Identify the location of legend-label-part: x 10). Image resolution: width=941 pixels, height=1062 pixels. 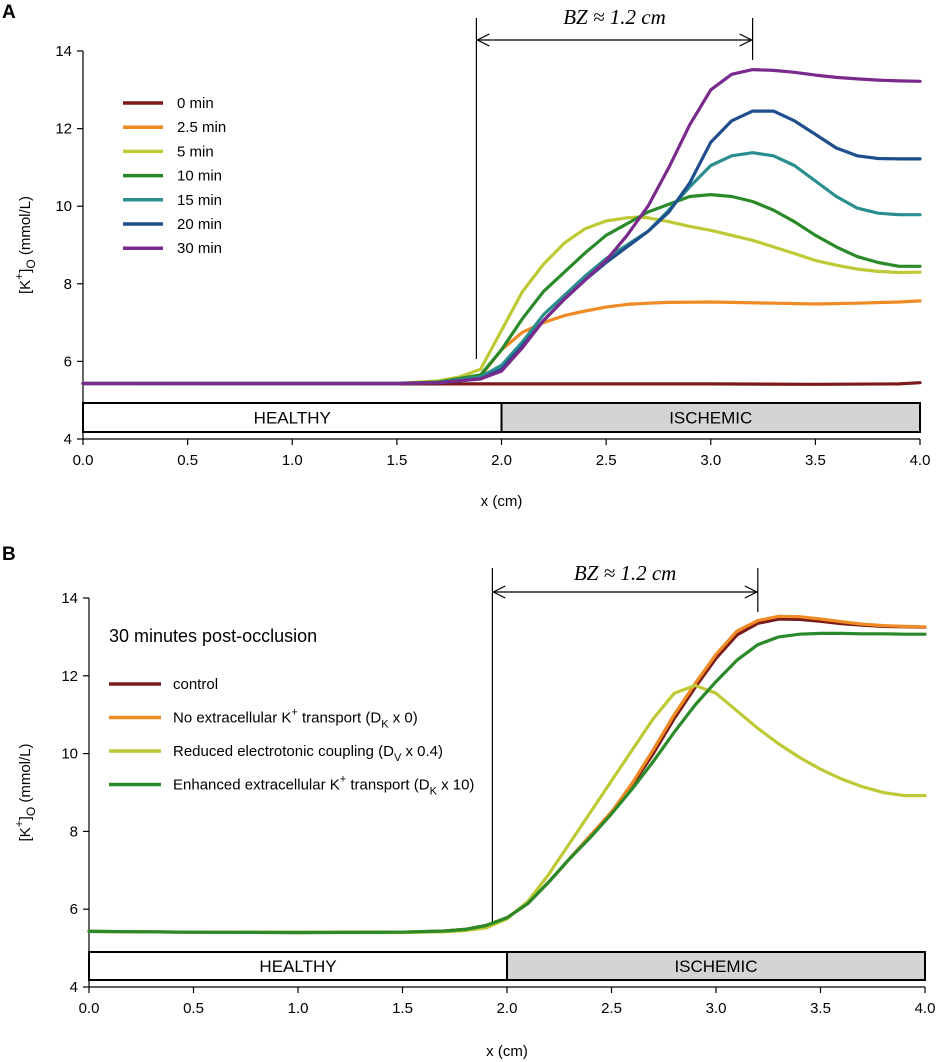
(456, 785).